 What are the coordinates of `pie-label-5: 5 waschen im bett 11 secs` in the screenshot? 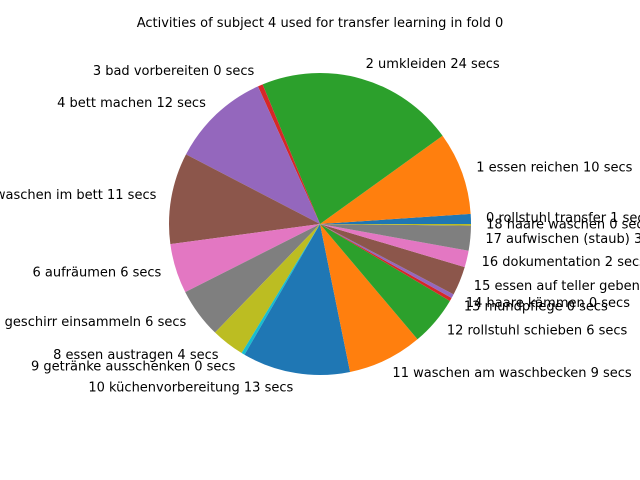 It's located at (78, 195).